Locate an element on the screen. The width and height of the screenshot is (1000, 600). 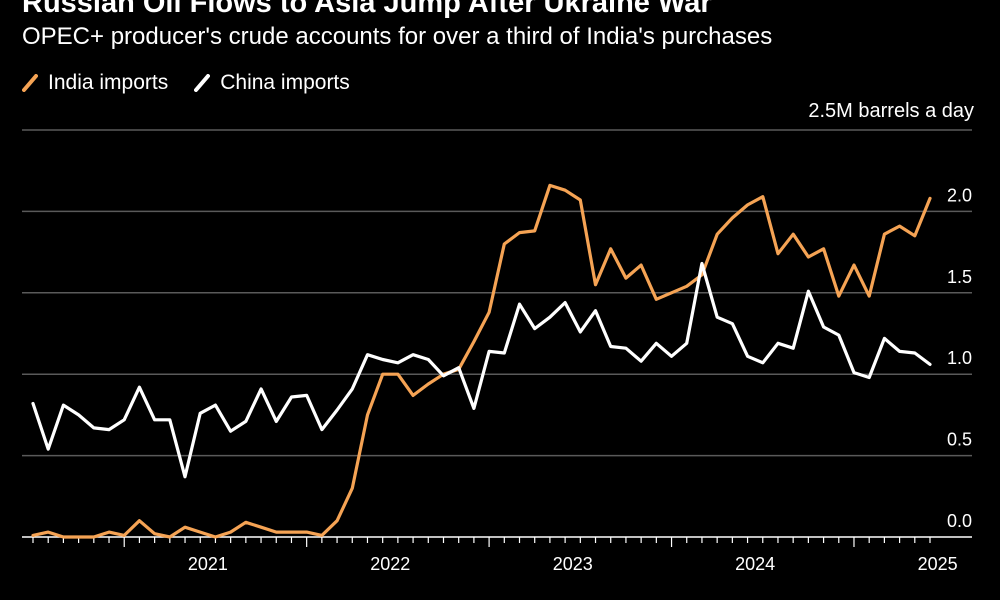
legend-label-india: India imports is located at coordinates (108, 82).